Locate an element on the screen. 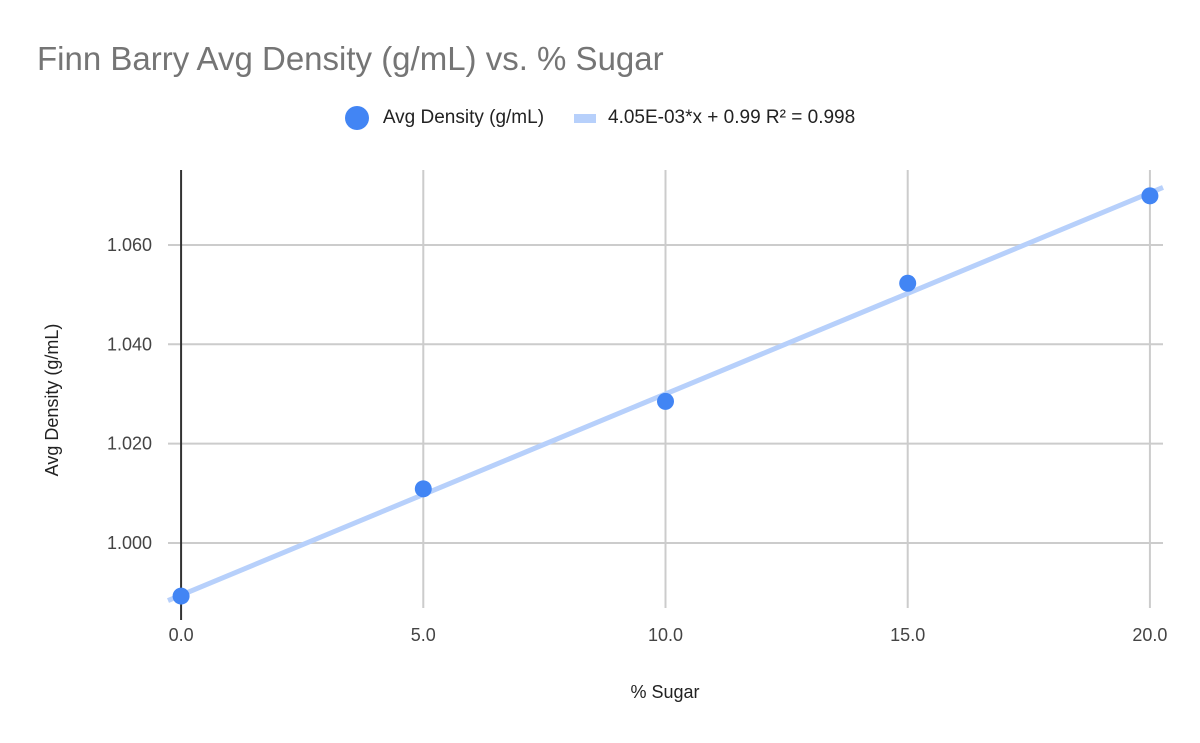  x-tick-label: 10.0 is located at coordinates (665, 635).